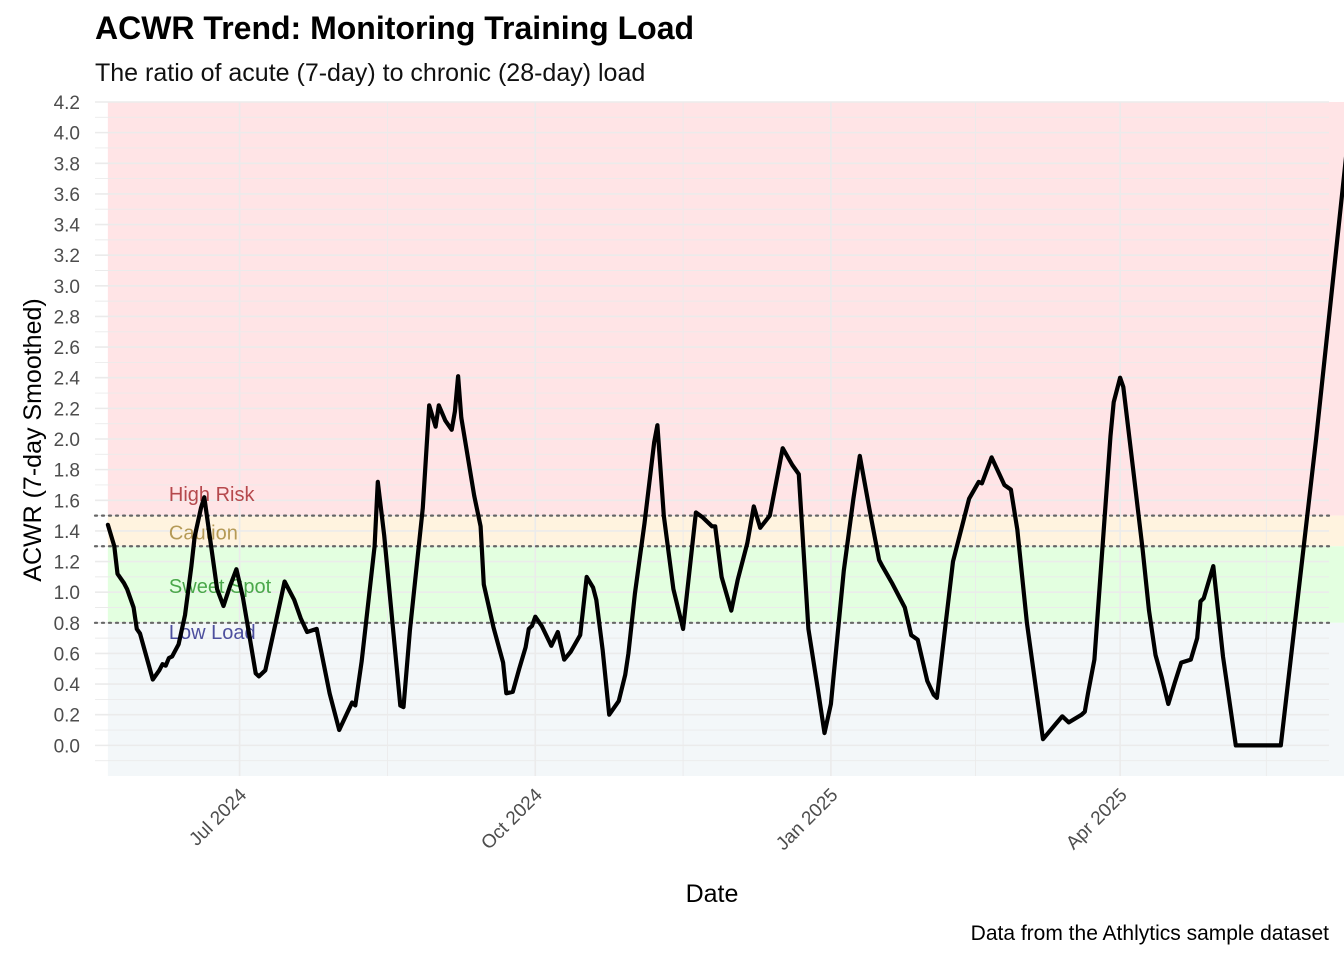 Image resolution: width=1344 pixels, height=960 pixels. What do you see at coordinates (67, 501) in the screenshot?
I see `y-tick-label: 1.6` at bounding box center [67, 501].